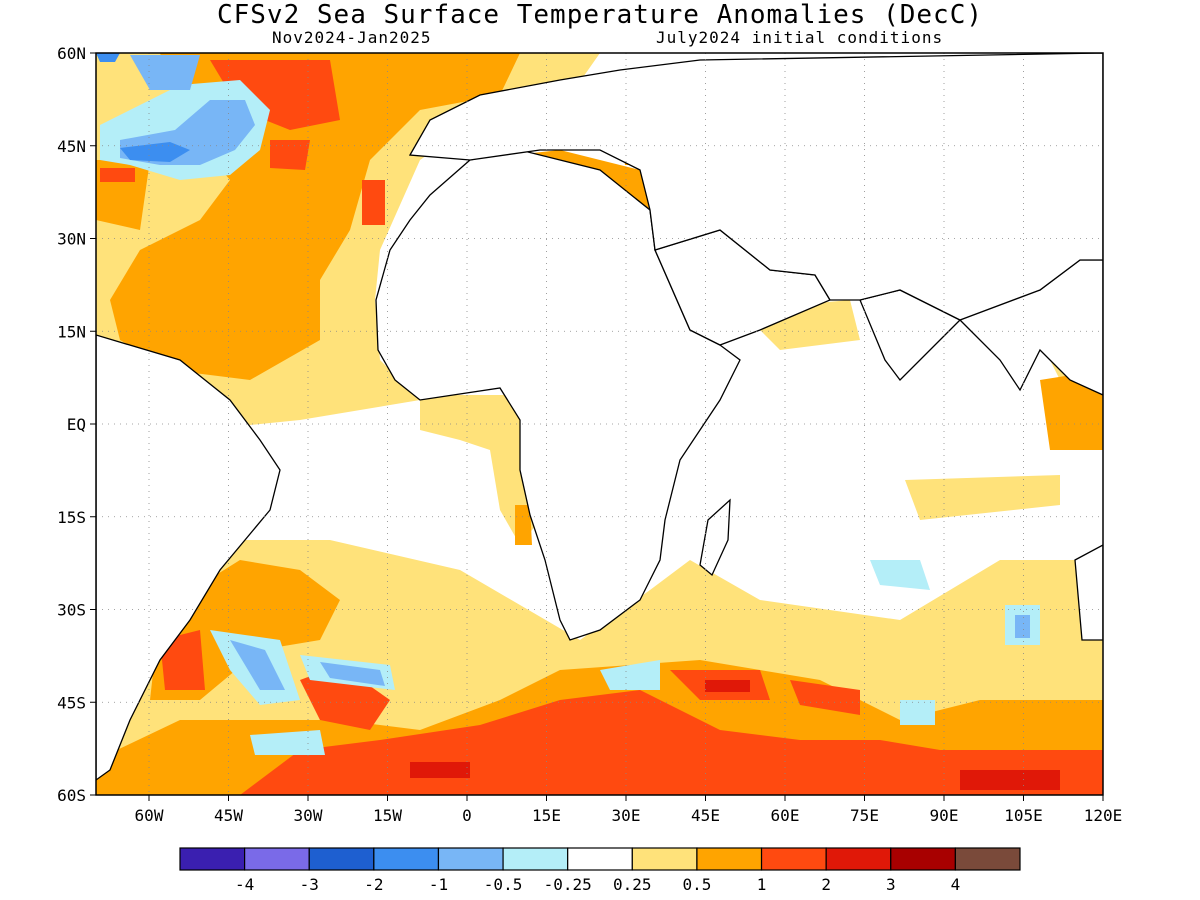 The height and width of the screenshot is (900, 1200). I want to click on colorbar-label: -2, so click(373, 884).